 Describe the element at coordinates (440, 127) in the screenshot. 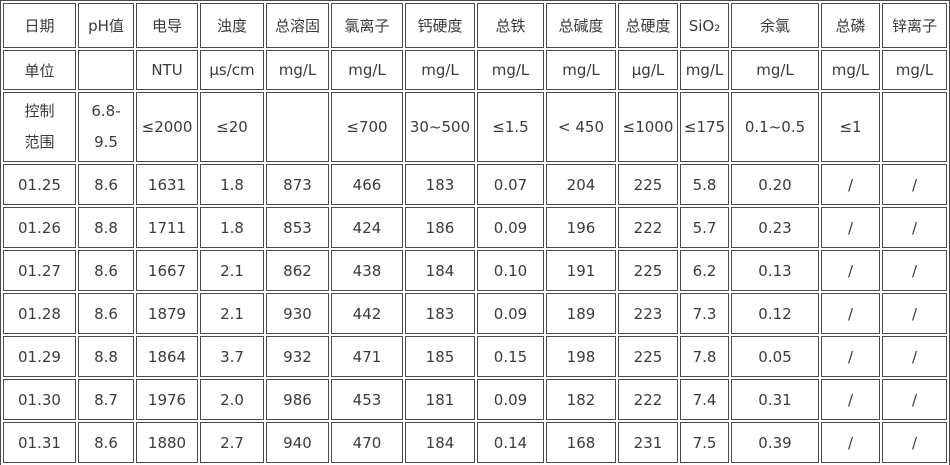

I see `control-range-cell: 30~500` at that location.